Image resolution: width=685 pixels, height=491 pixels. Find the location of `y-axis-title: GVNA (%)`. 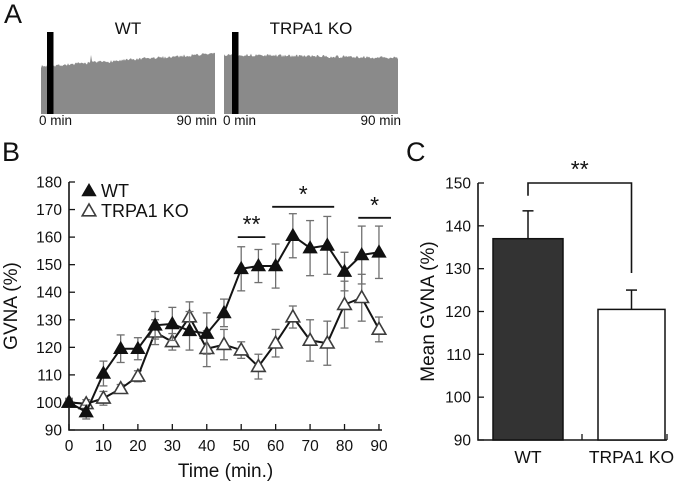

y-axis-title: GVNA (%) is located at coordinates (11, 306).